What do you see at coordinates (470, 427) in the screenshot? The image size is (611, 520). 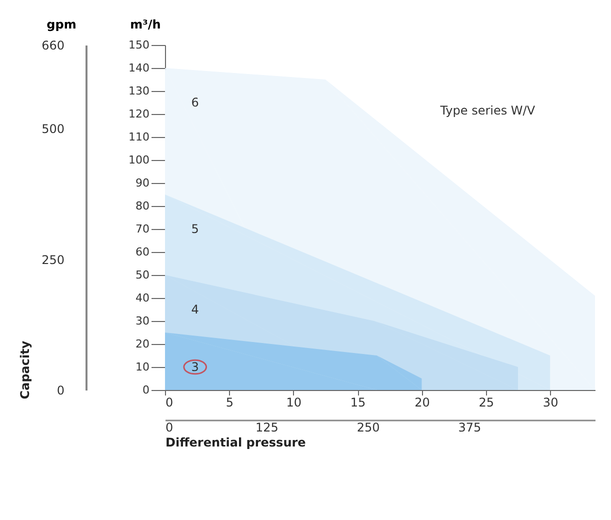 I see `x2-tick-label: 375` at bounding box center [470, 427].